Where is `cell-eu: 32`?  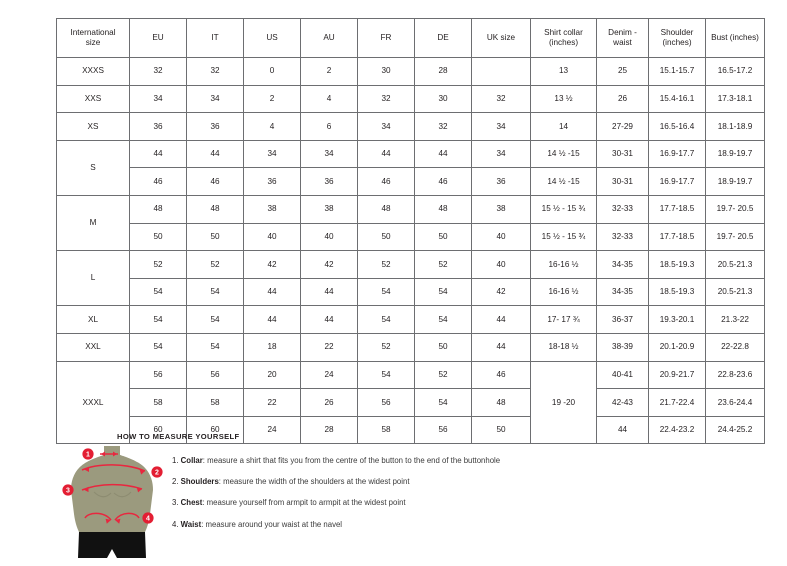
cell-eu: 32 is located at coordinates (158, 71).